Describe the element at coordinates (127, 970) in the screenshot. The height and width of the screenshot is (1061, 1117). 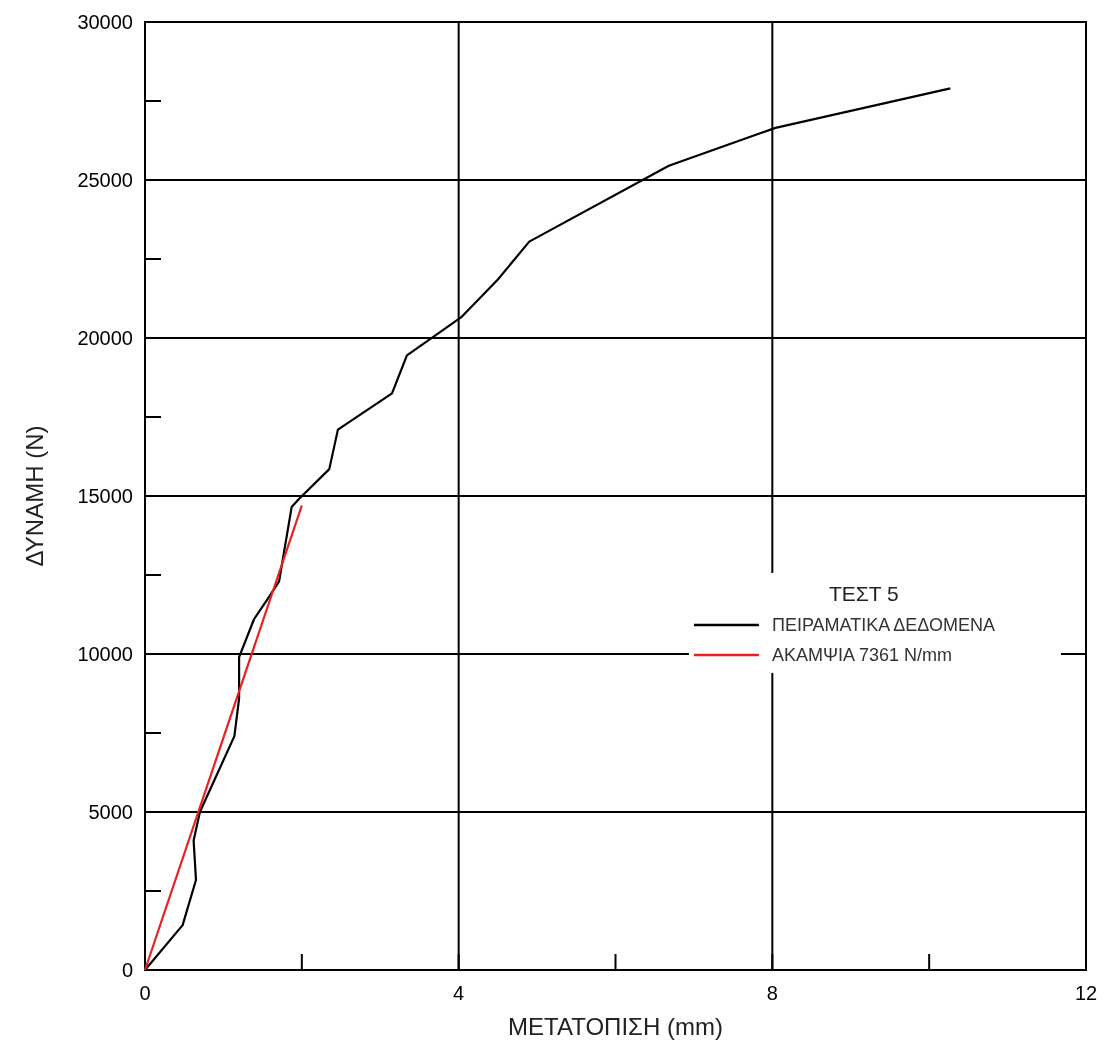
I see `y-tick-label: 0` at that location.